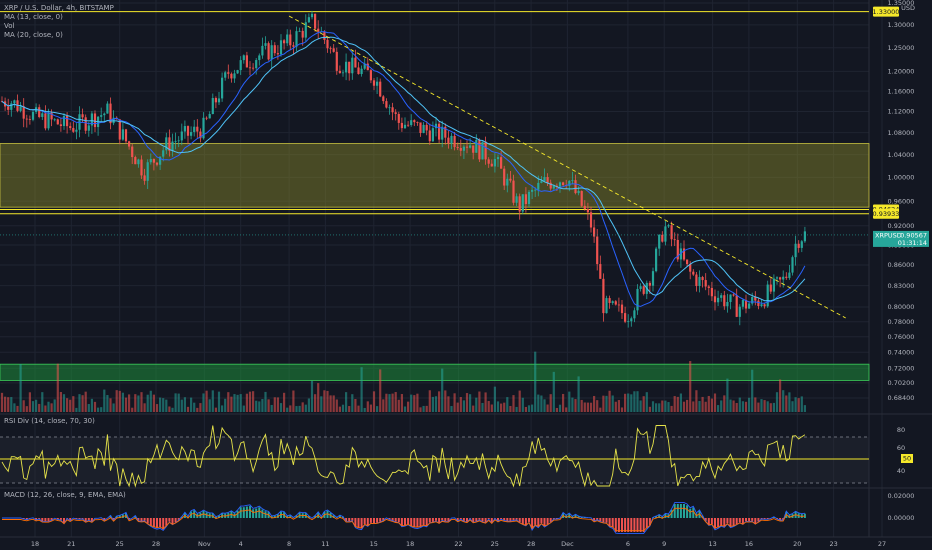 Image resolution: width=932 pixels, height=550 pixels. I want to click on rsi-line, so click(403, 456).